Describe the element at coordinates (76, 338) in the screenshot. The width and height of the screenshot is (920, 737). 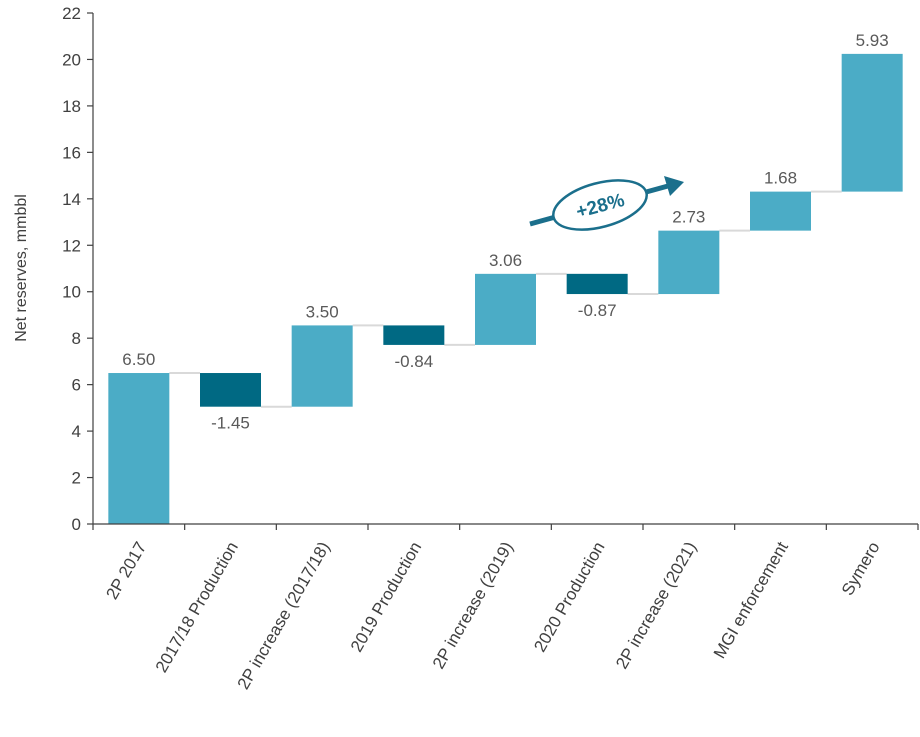
I see `y-tick-label: 8` at that location.